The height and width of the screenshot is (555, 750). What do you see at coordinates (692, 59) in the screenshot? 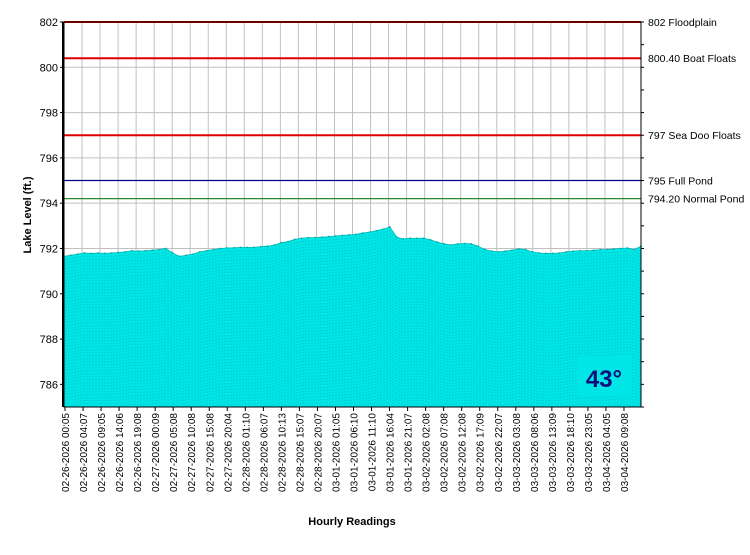
I see `reference-line-label: 800.40 Boat Floats` at bounding box center [692, 59].